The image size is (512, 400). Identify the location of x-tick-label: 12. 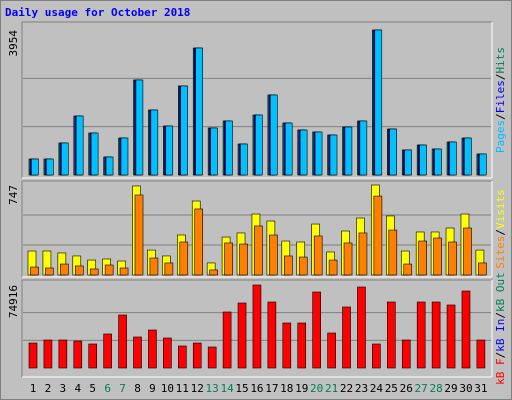
(197, 388).